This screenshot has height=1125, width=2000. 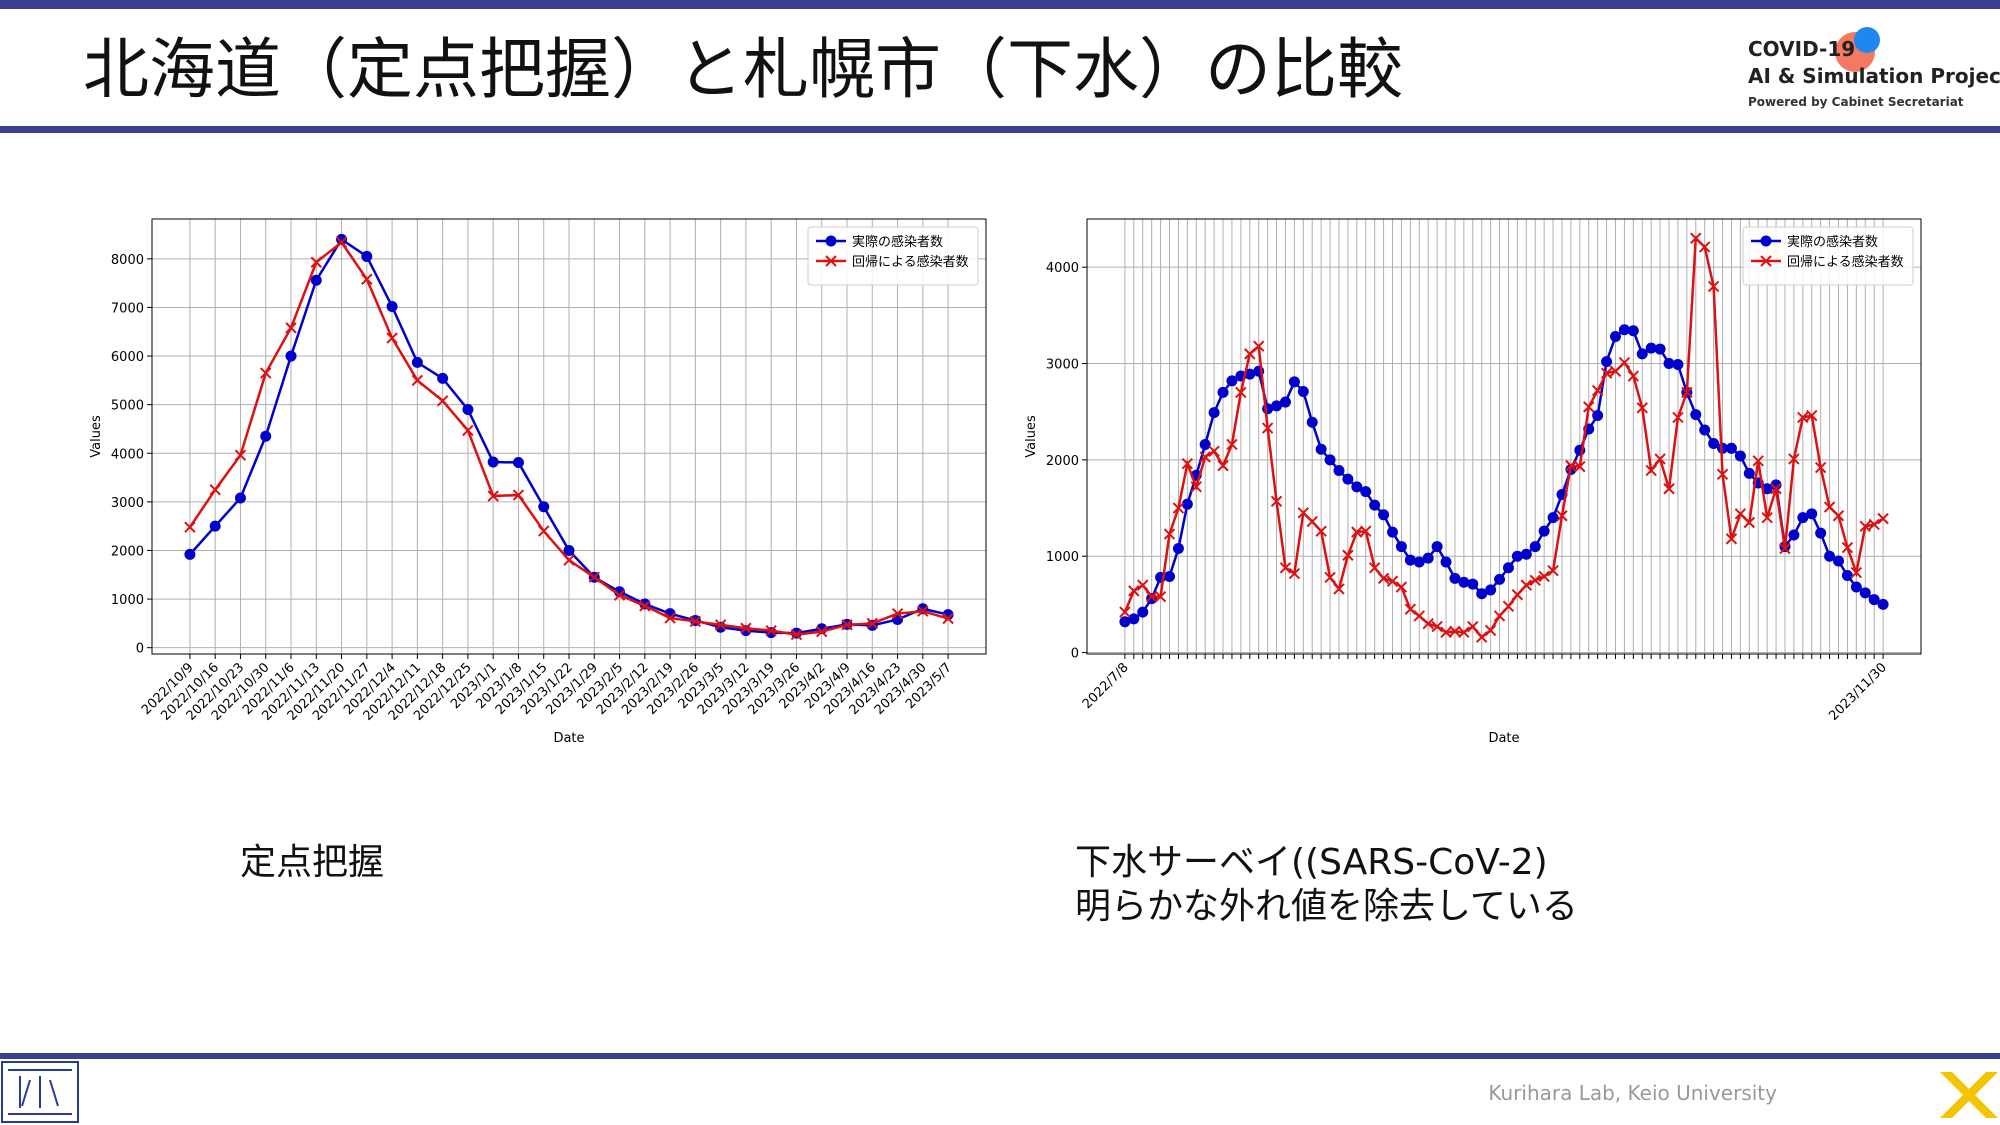 I want to click on y-tick-label: 3000, so click(x=127, y=503).